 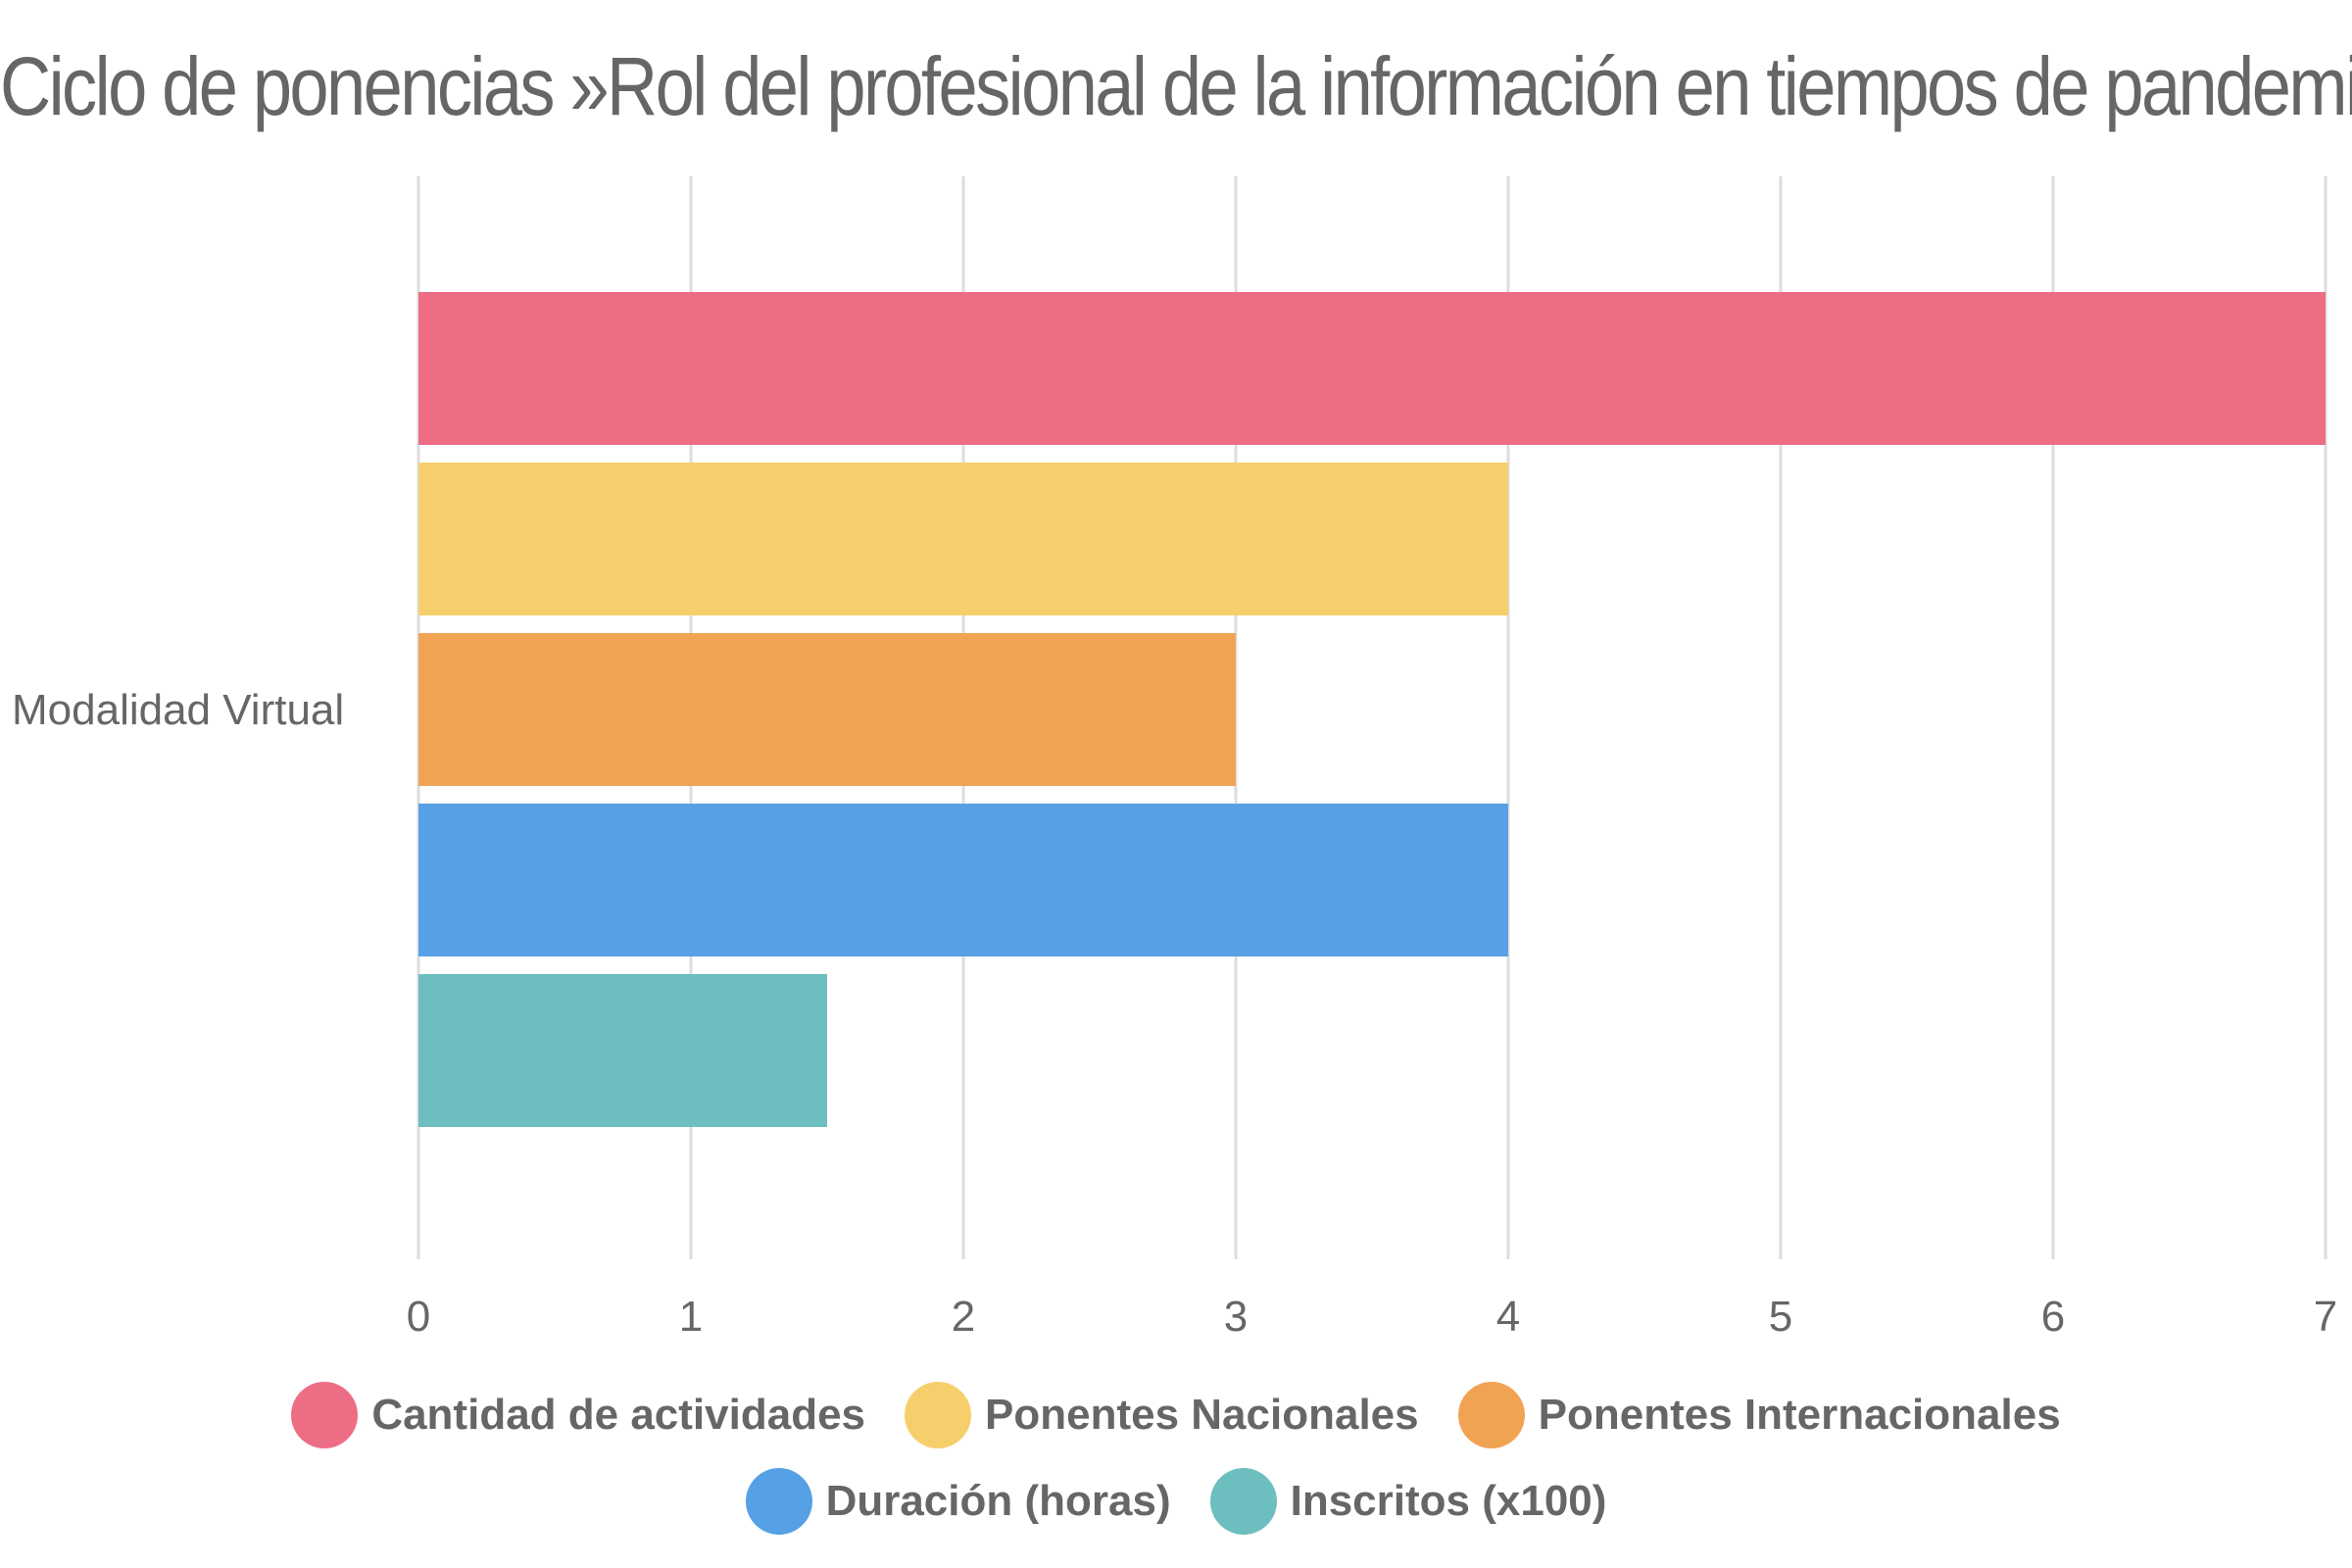 I want to click on legend-item: Cantidad de actividades, so click(x=578, y=1415).